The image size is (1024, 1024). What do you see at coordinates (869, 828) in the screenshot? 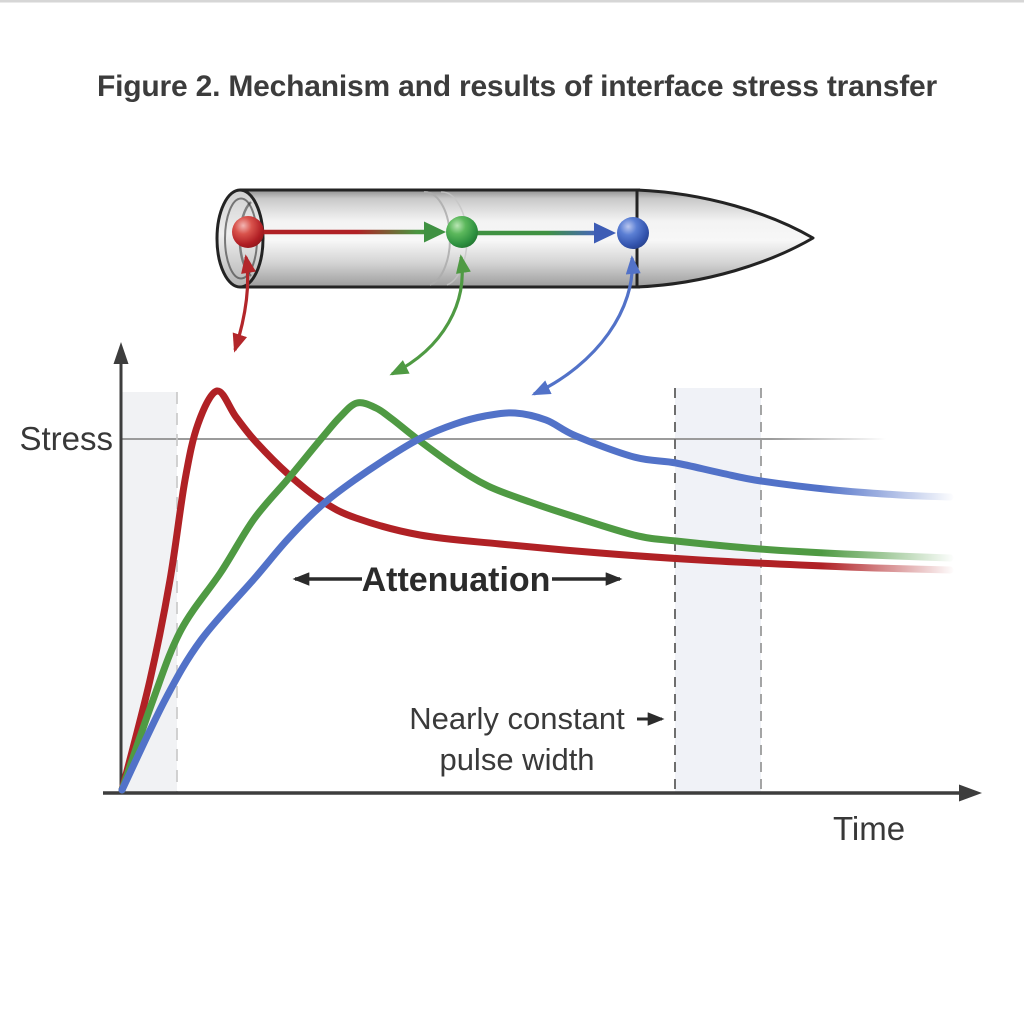
I see `x-axis-label: Time` at bounding box center [869, 828].